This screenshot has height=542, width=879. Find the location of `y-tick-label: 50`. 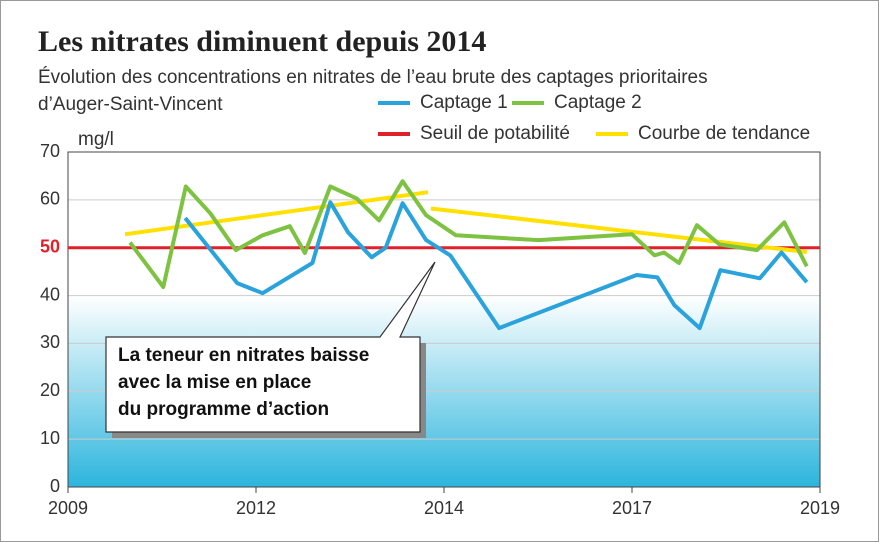

y-tick-label: 50 is located at coordinates (50, 246).